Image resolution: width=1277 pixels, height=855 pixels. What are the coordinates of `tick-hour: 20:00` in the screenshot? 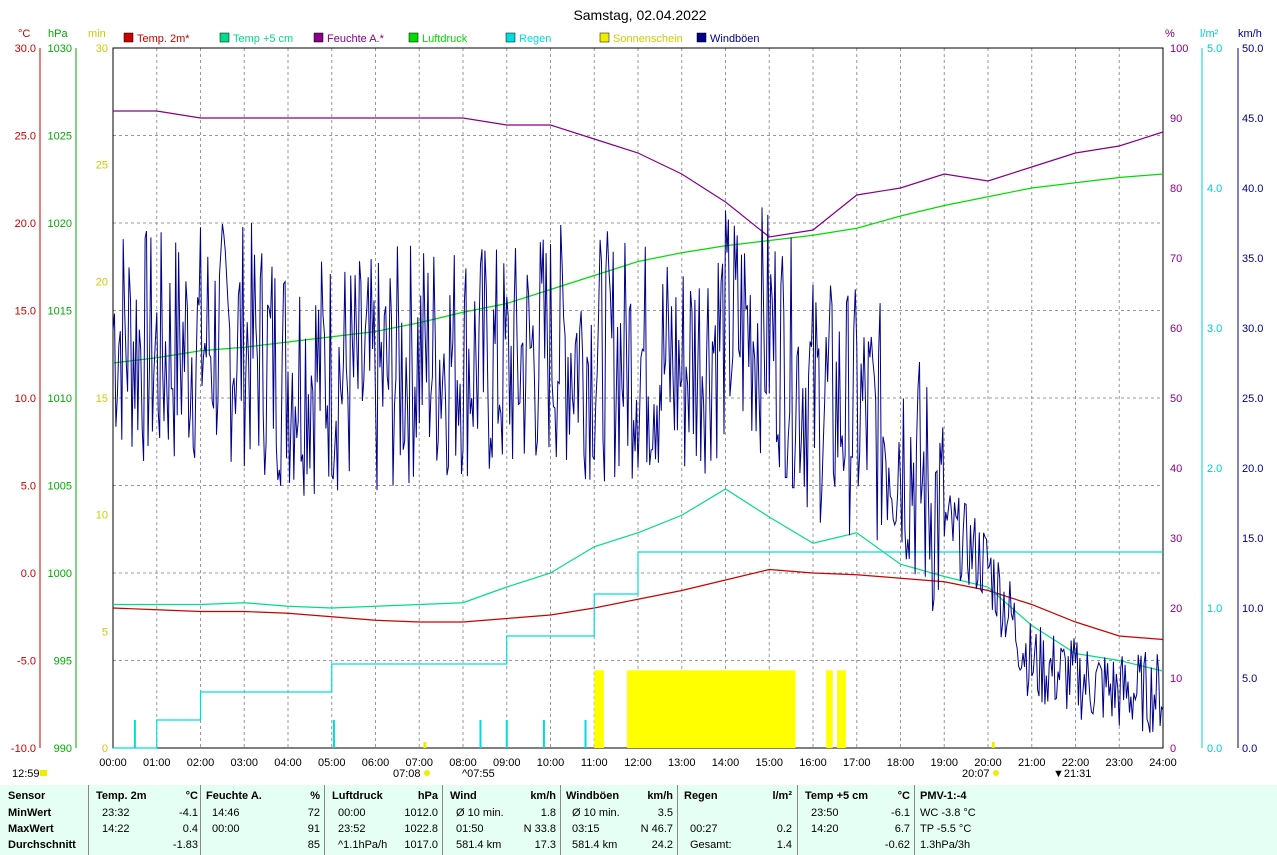 It's located at (988, 763).